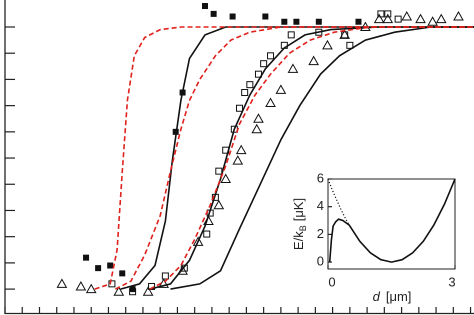 Image resolution: width=474 pixels, height=315 pixels. What do you see at coordinates (299, 224) in the screenshot?
I see `inset-y-label: E/kB [μK]` at bounding box center [299, 224].